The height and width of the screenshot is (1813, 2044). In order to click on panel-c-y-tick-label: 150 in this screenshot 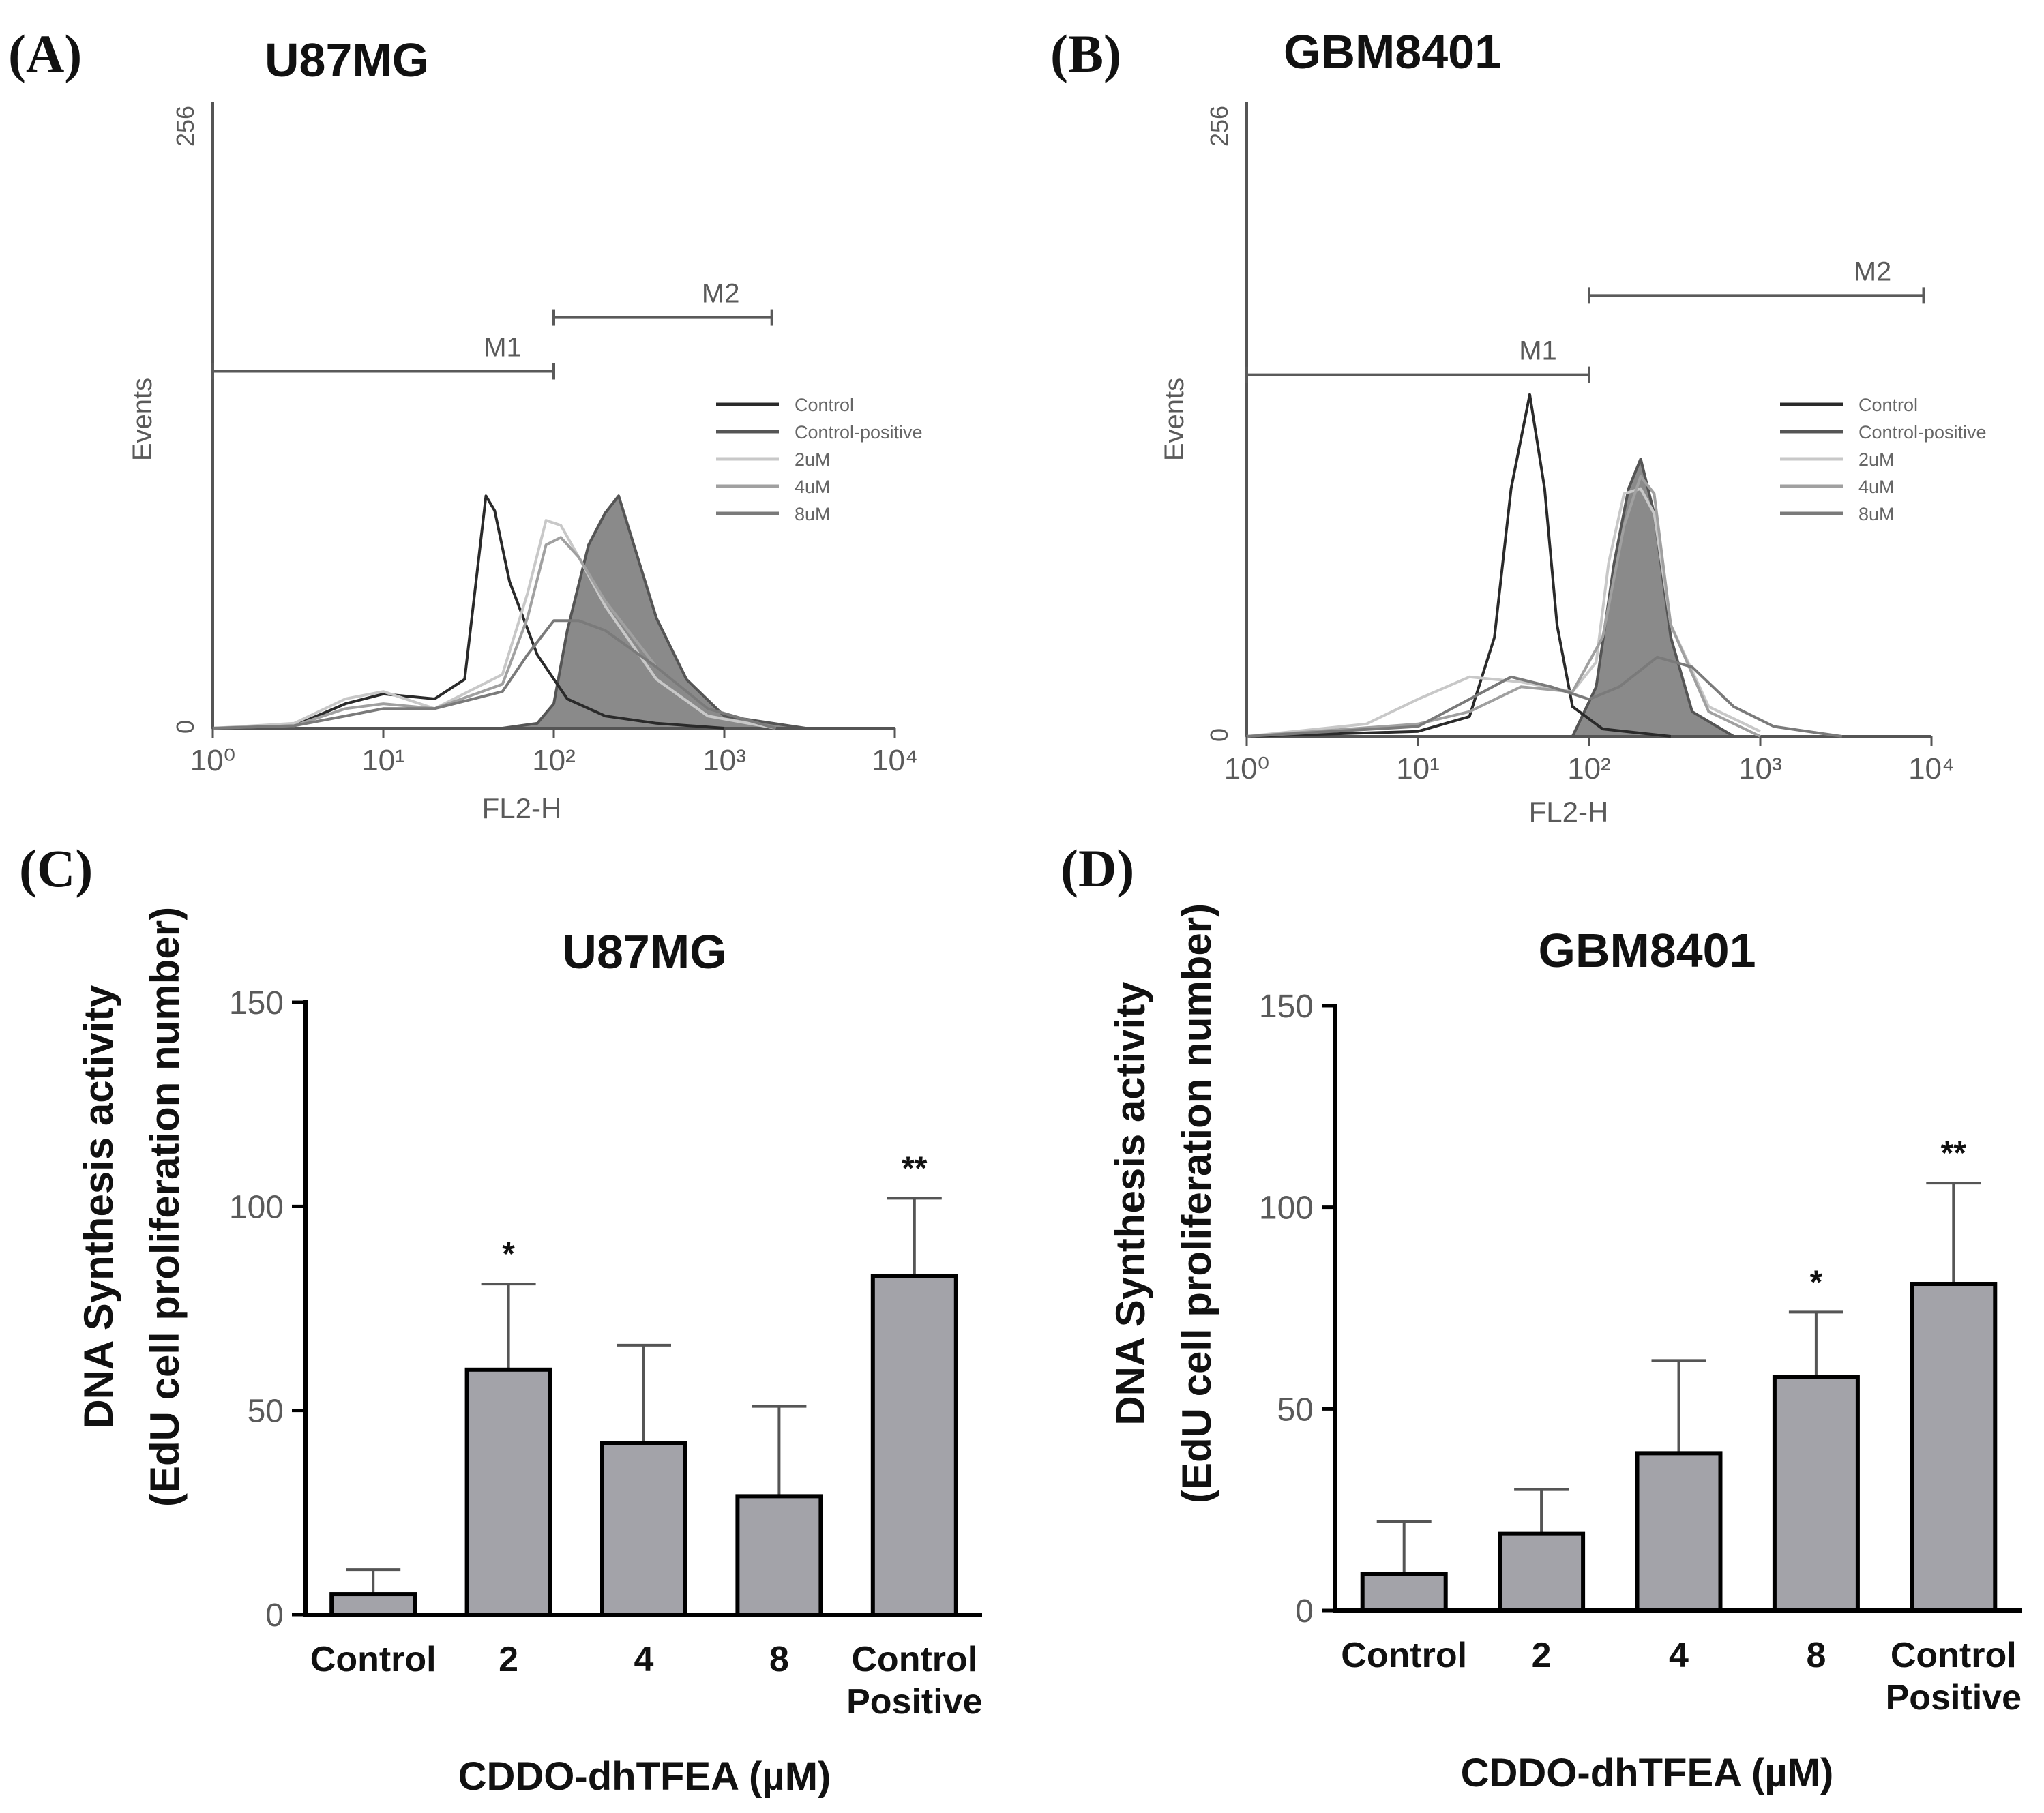, I will do `click(256, 1003)`.